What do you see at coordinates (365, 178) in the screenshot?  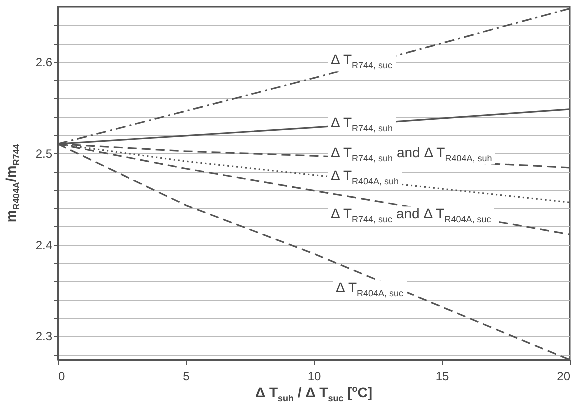 I see `annotation: Δ T$_{R404A, suh}$` at bounding box center [365, 178].